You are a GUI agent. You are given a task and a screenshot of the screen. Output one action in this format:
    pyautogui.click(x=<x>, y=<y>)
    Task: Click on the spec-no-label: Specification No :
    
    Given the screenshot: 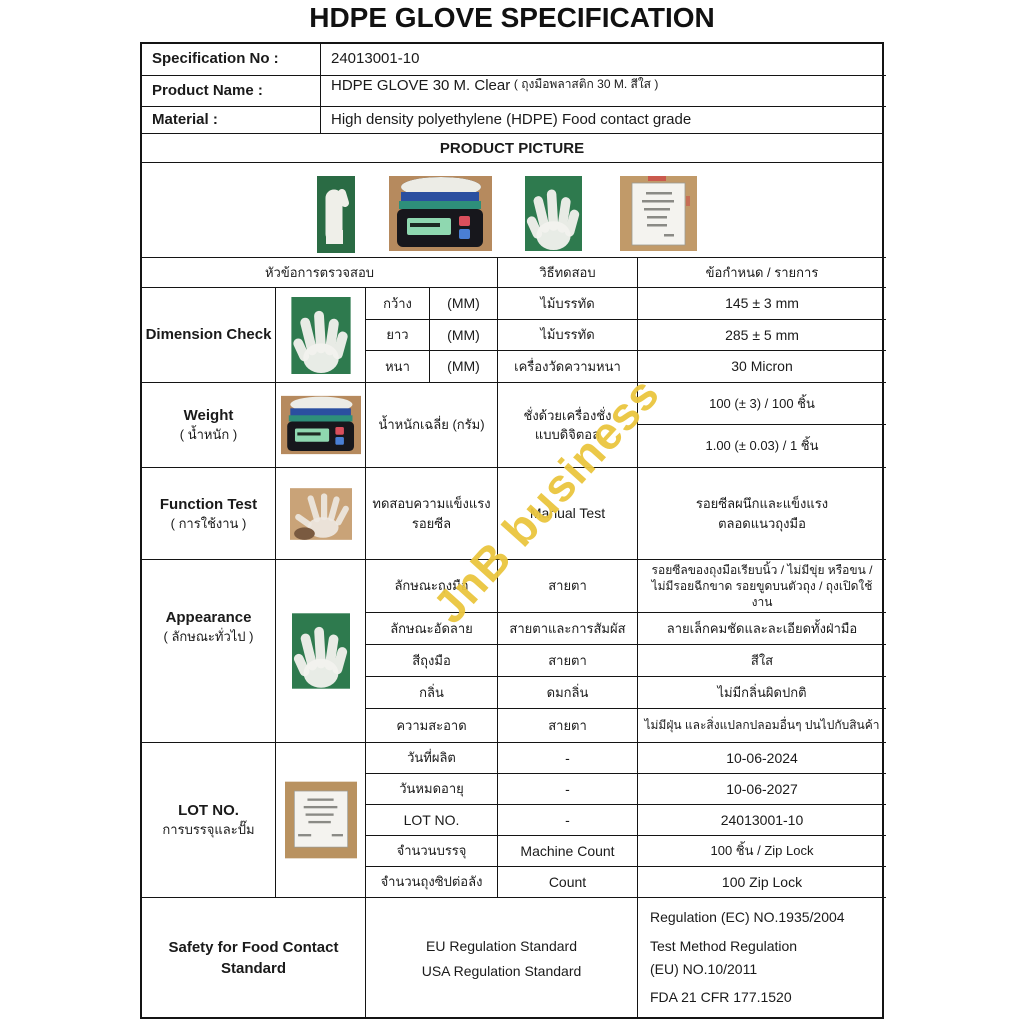 What is the action you would take?
    pyautogui.click(x=215, y=59)
    